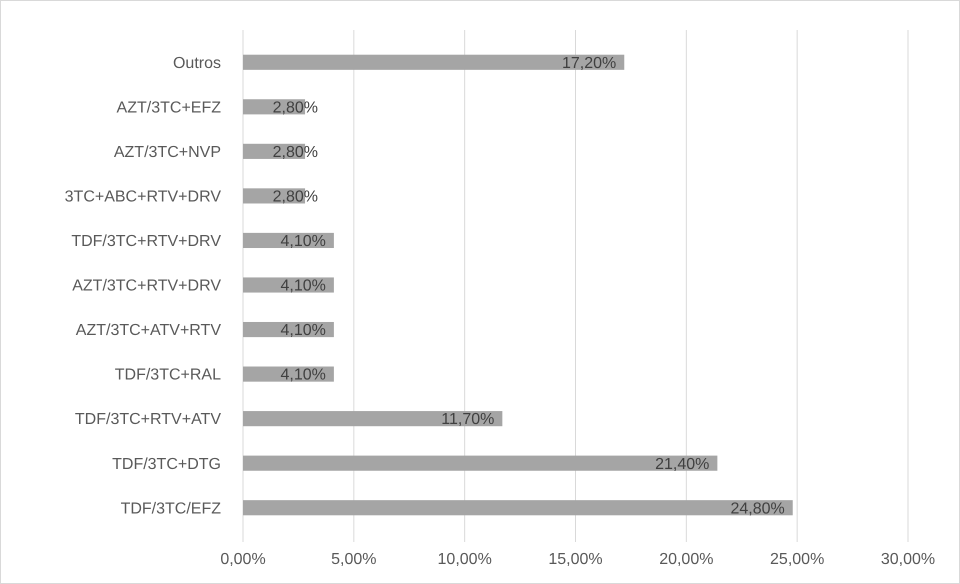 The image size is (960, 584). I want to click on x-tick-label: 25,00%, so click(797, 559).